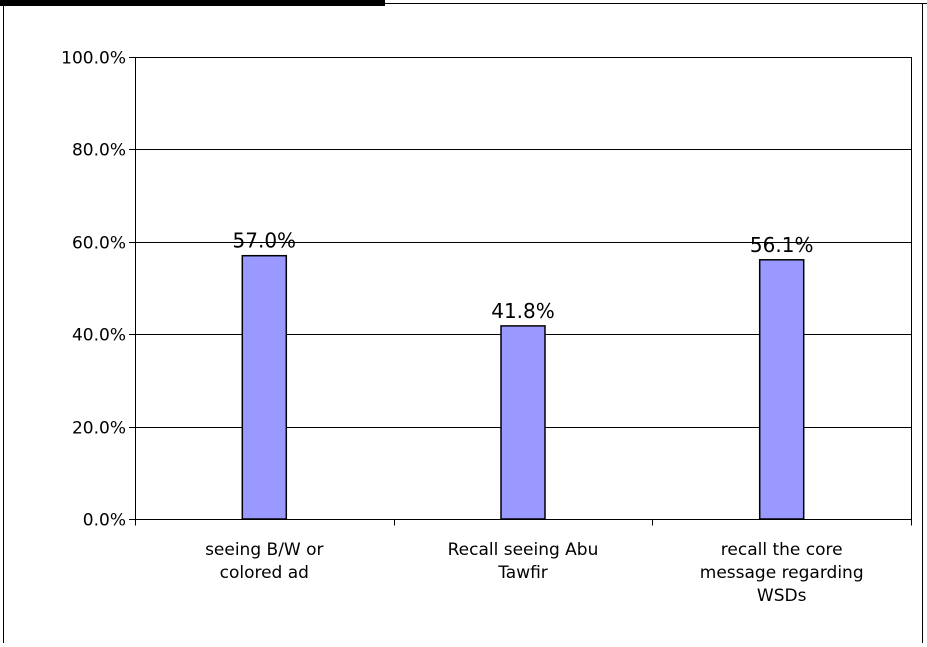 The width and height of the screenshot is (927, 647). What do you see at coordinates (523, 550) in the screenshot?
I see `category-label-line: Recall seeing Abu` at bounding box center [523, 550].